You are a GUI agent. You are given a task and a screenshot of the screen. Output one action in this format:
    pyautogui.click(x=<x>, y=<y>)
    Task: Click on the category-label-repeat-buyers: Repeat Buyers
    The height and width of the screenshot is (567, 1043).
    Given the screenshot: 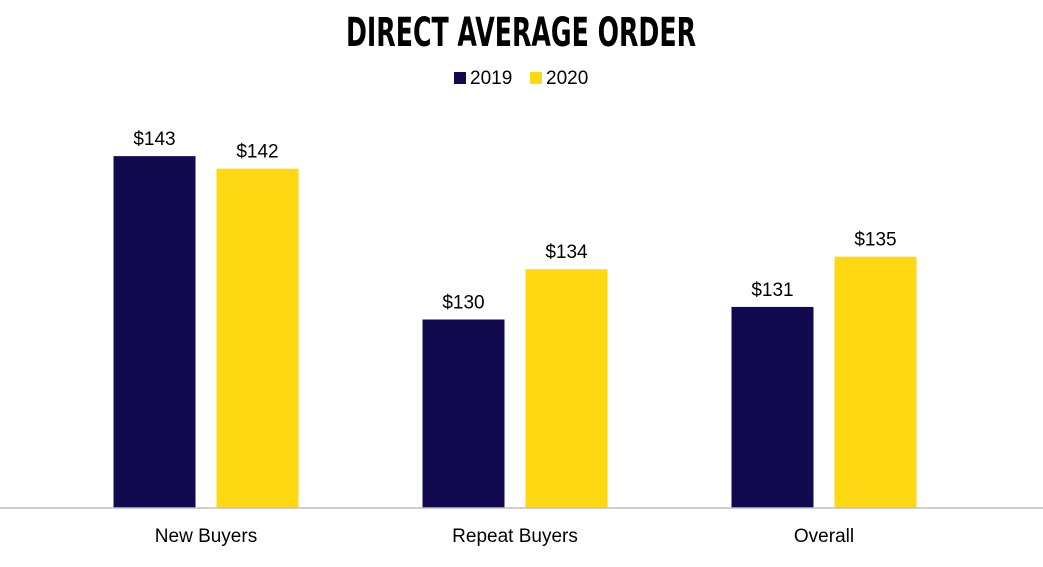 What is the action you would take?
    pyautogui.click(x=515, y=536)
    